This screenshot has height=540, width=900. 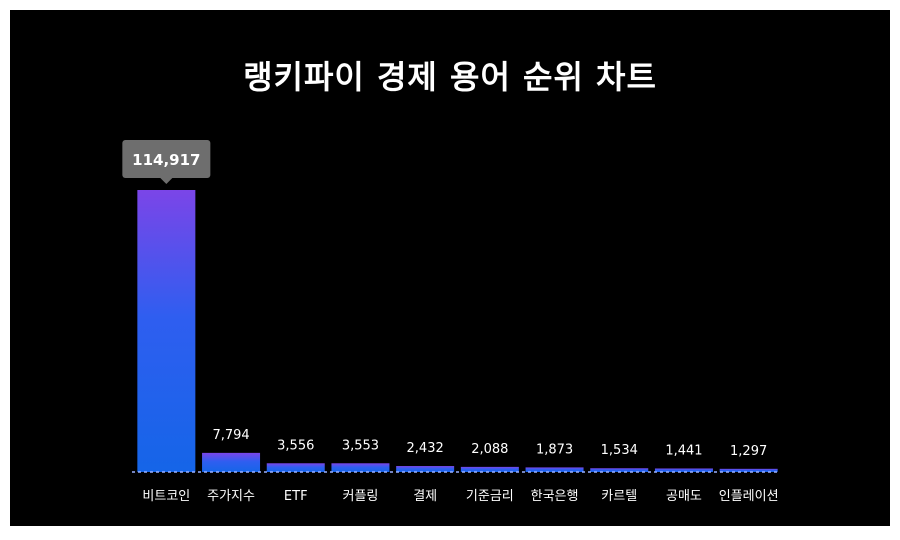 What do you see at coordinates (489, 449) in the screenshot?
I see `data-label: 2,088` at bounding box center [489, 449].